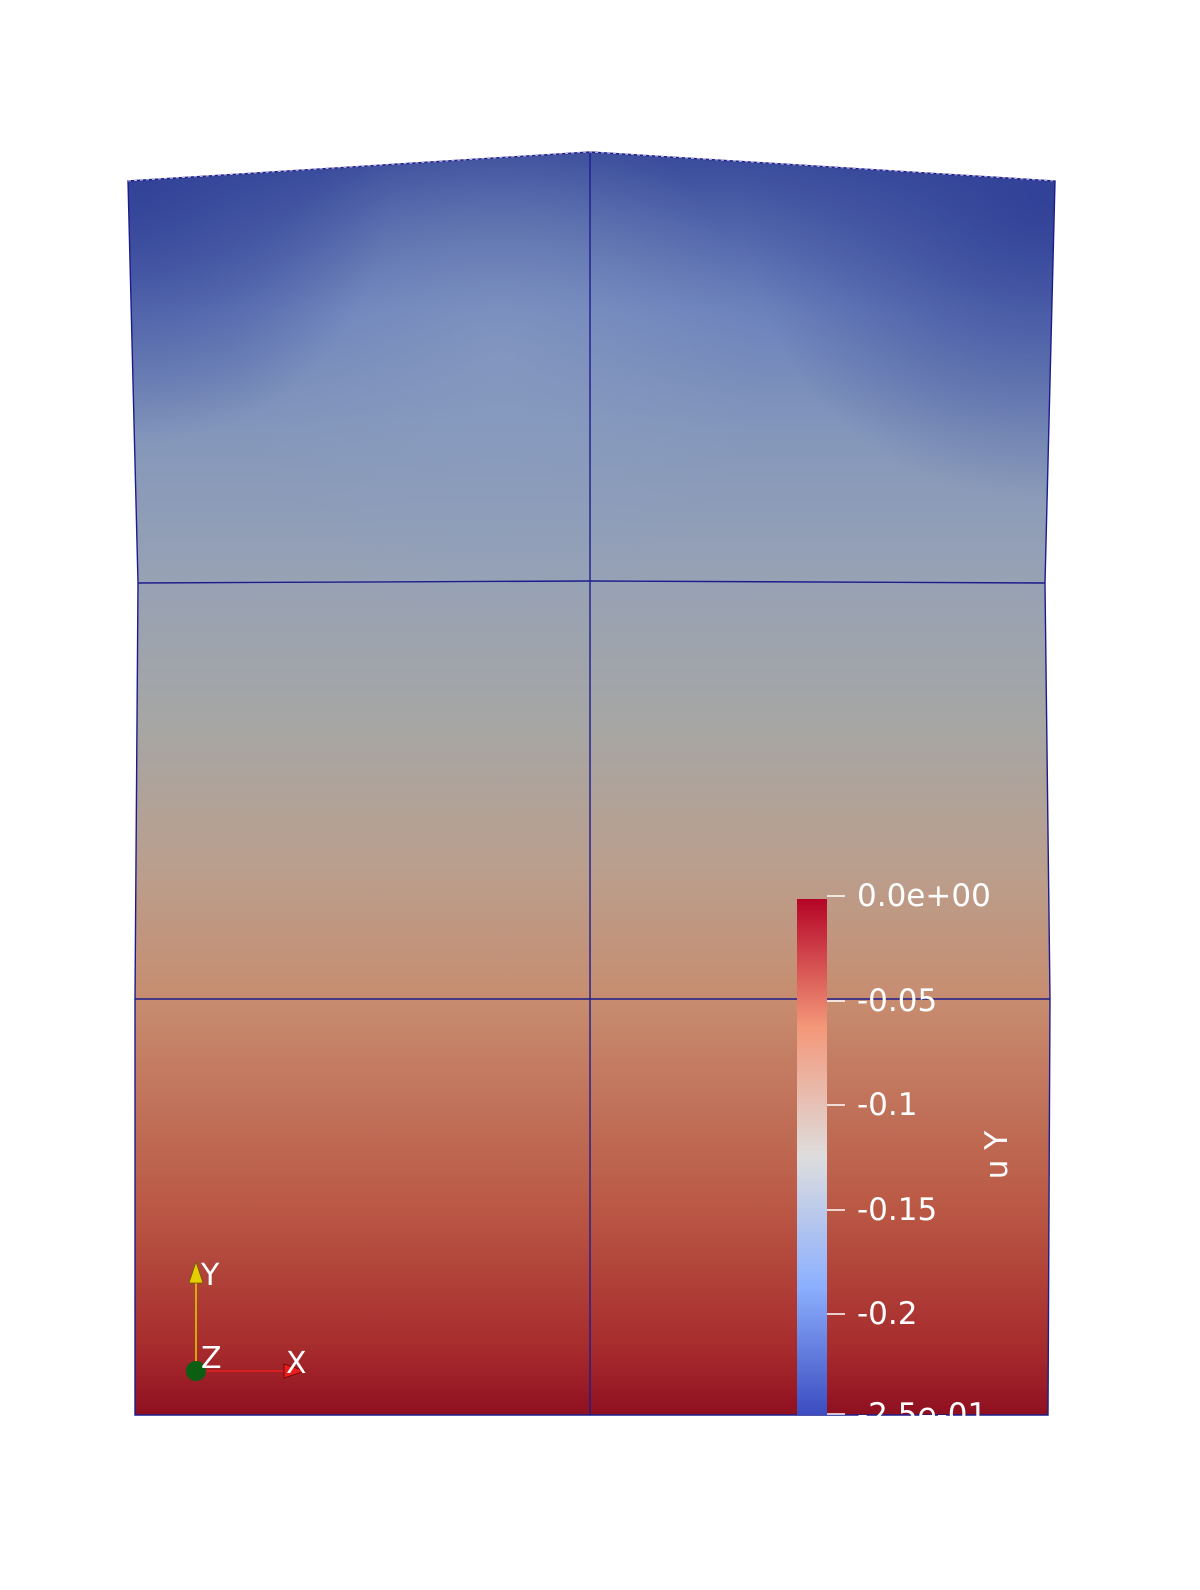  Describe the element at coordinates (887, 1105) in the screenshot. I see `scalar-bar-label-2: -0.1` at that location.